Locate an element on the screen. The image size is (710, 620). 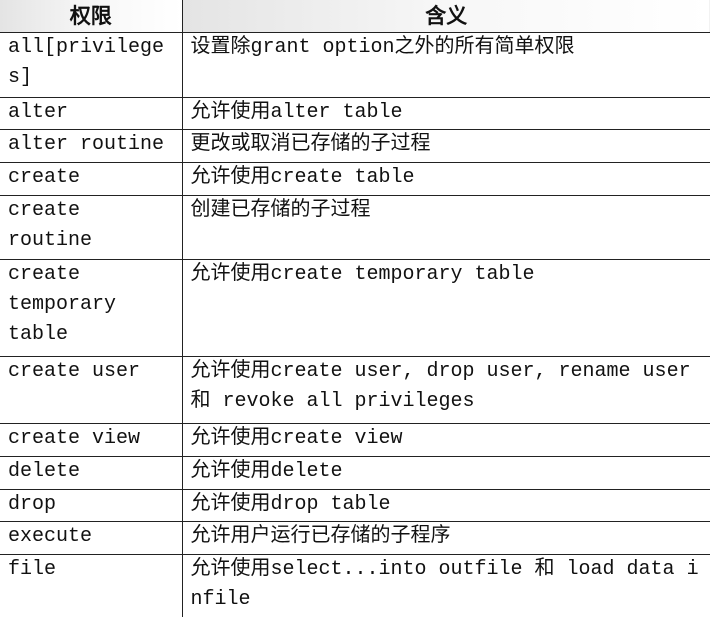
privilege-cell: alter is located at coordinates (91, 113).